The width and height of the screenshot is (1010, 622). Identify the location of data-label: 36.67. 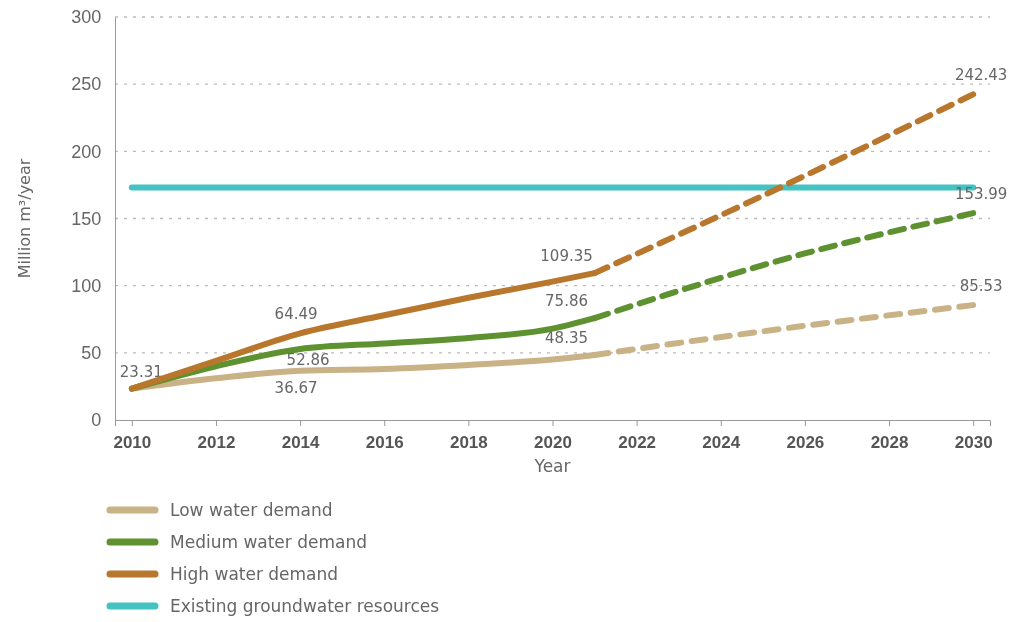
(296, 387).